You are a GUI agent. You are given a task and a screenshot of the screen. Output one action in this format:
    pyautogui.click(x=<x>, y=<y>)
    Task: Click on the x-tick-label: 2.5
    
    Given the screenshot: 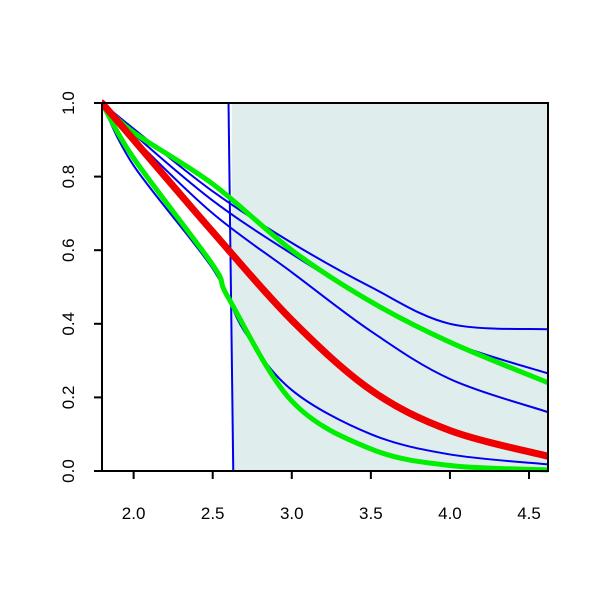 What is the action you would take?
    pyautogui.click(x=213, y=513)
    